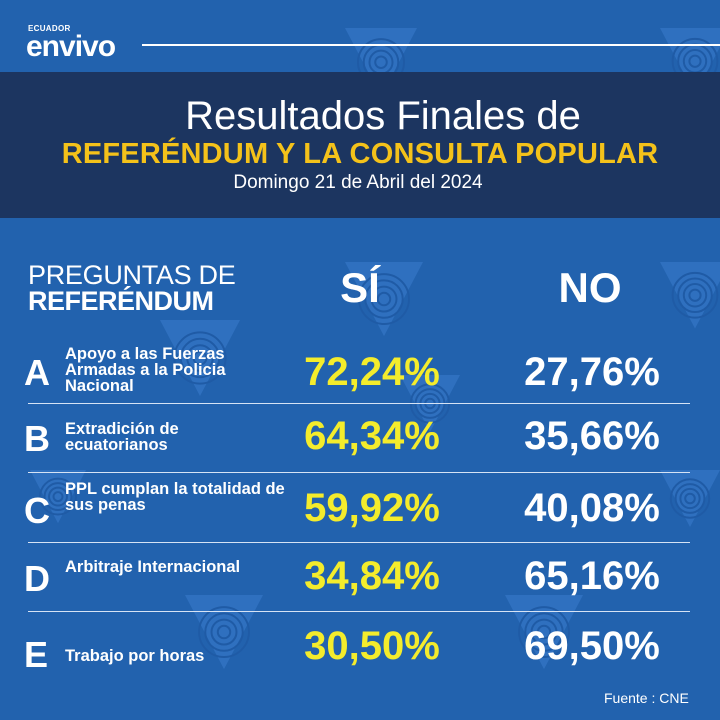 This screenshot has width=720, height=720. Describe the element at coordinates (37, 372) in the screenshot. I see `question-letter: A` at that location.